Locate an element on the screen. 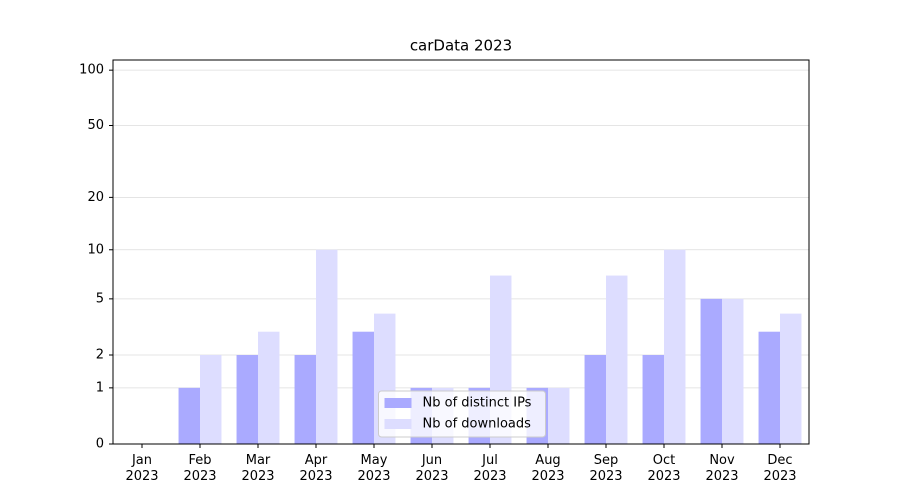 The height and width of the screenshot is (500, 900). x-tick-label: Oct 2023 is located at coordinates (664, 468).